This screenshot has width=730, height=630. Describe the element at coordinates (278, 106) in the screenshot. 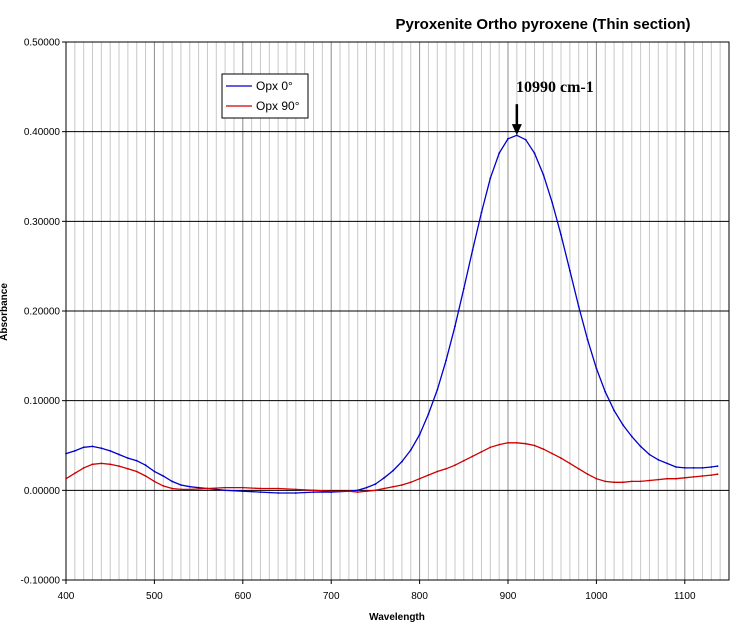

I see `legend-label-opx-90: Opx 90°` at that location.